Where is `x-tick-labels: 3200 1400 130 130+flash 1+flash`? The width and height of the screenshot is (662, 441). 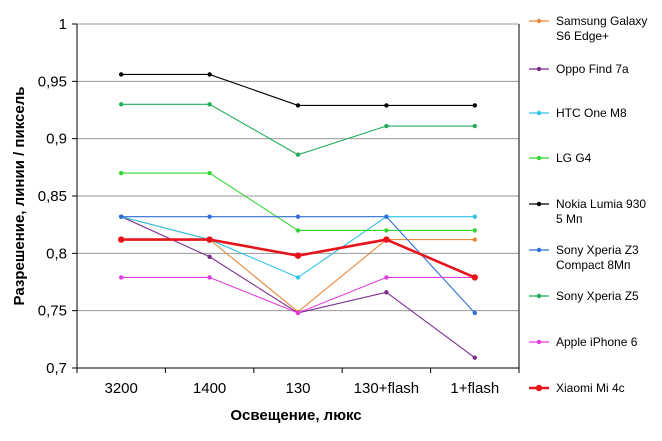
x-tick-labels: 3200 1400 130 130+flash 1+flash is located at coordinates (302, 388).